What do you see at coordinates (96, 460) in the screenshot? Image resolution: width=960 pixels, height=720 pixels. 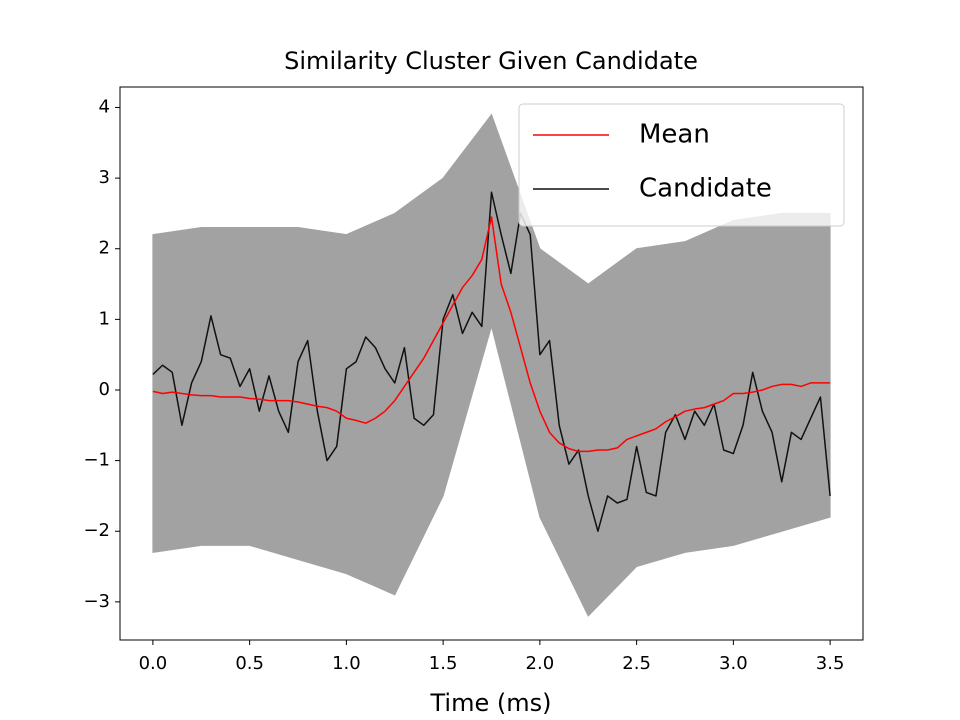 I see `y-tick-label: −1` at bounding box center [96, 460].